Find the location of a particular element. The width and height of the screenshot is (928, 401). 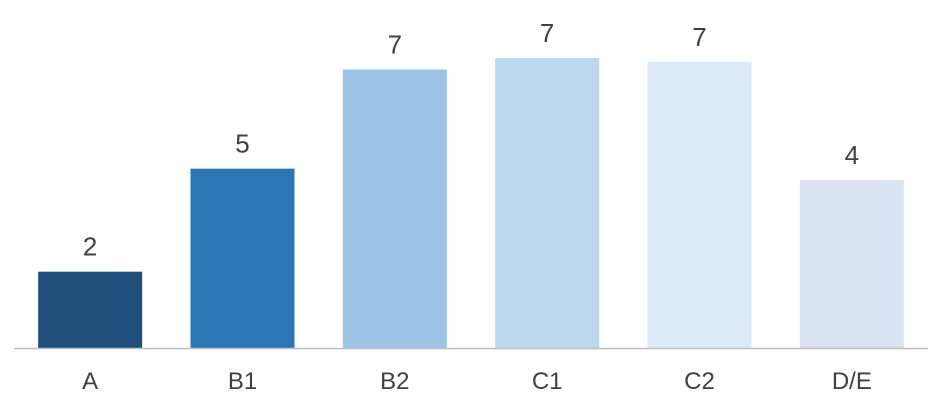

category-label-a: A is located at coordinates (90, 381).